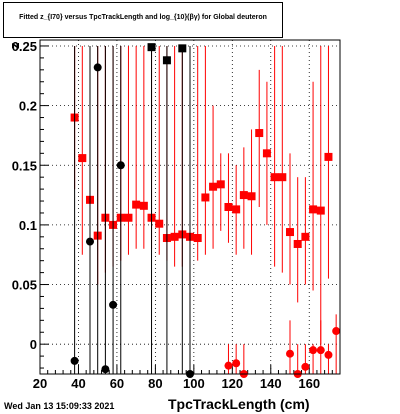 The image size is (400, 414). What do you see at coordinates (28, 106) in the screenshot?
I see `y-tick-label: 0.2` at bounding box center [28, 106].